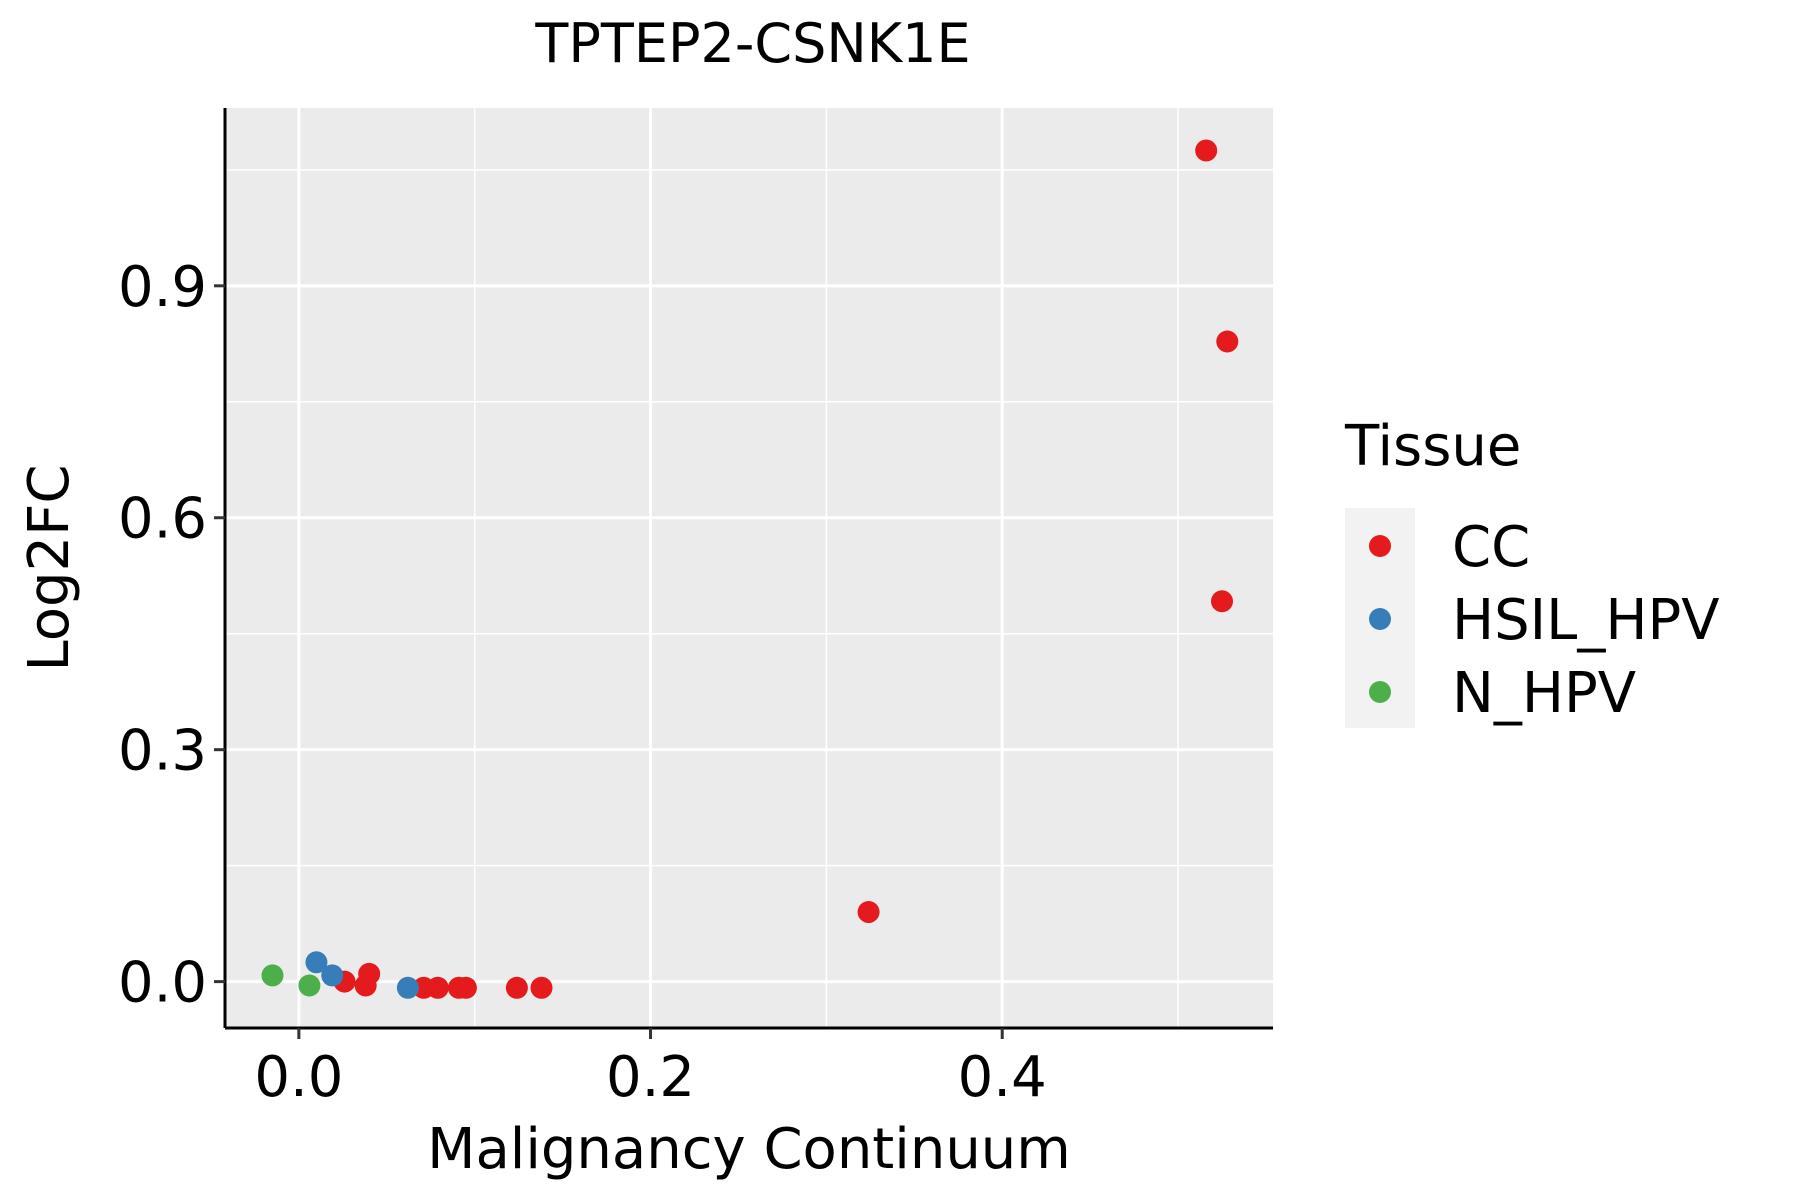 The height and width of the screenshot is (1204, 1800). Describe the element at coordinates (162, 751) in the screenshot. I see `y-tick-label: 0.3` at that location.